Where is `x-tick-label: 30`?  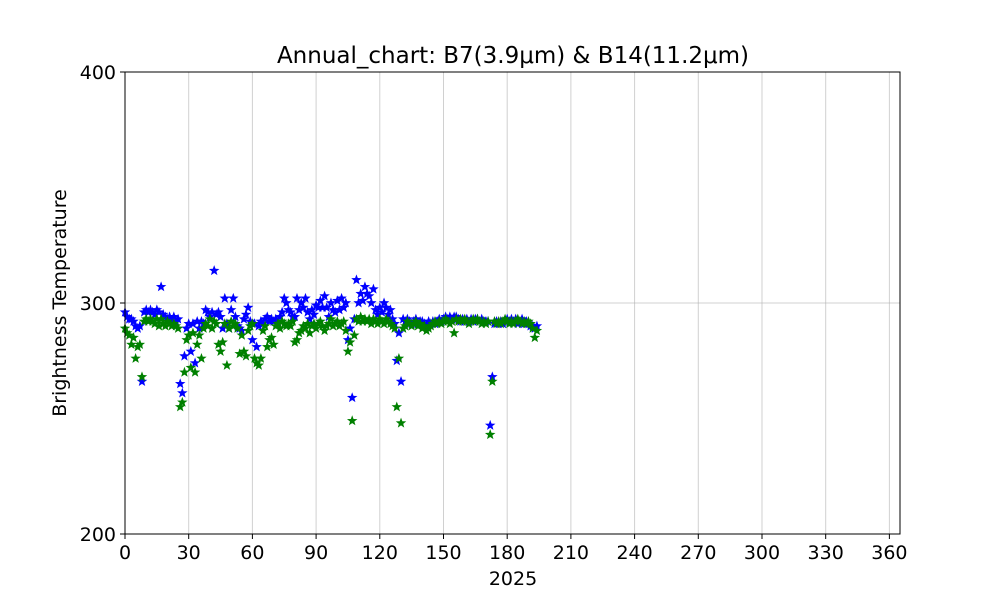
x-tick-label: 30 is located at coordinates (189, 553).